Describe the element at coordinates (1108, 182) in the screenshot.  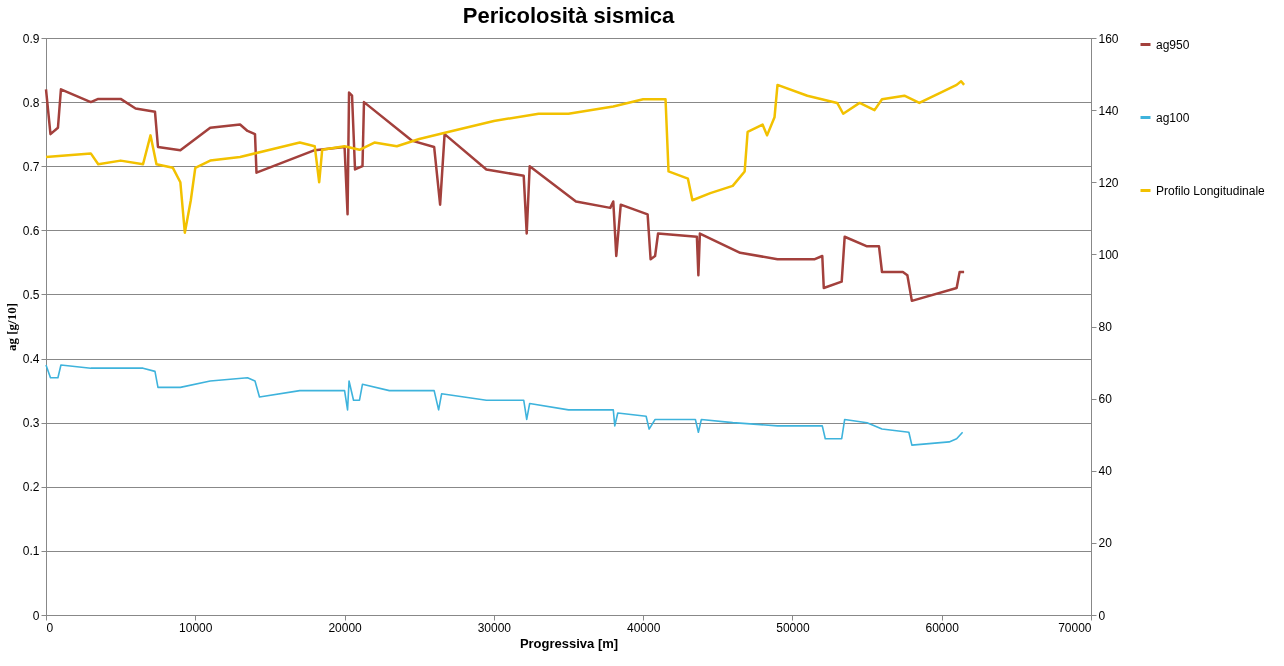
I see `y2-tick-label: 120` at that location.